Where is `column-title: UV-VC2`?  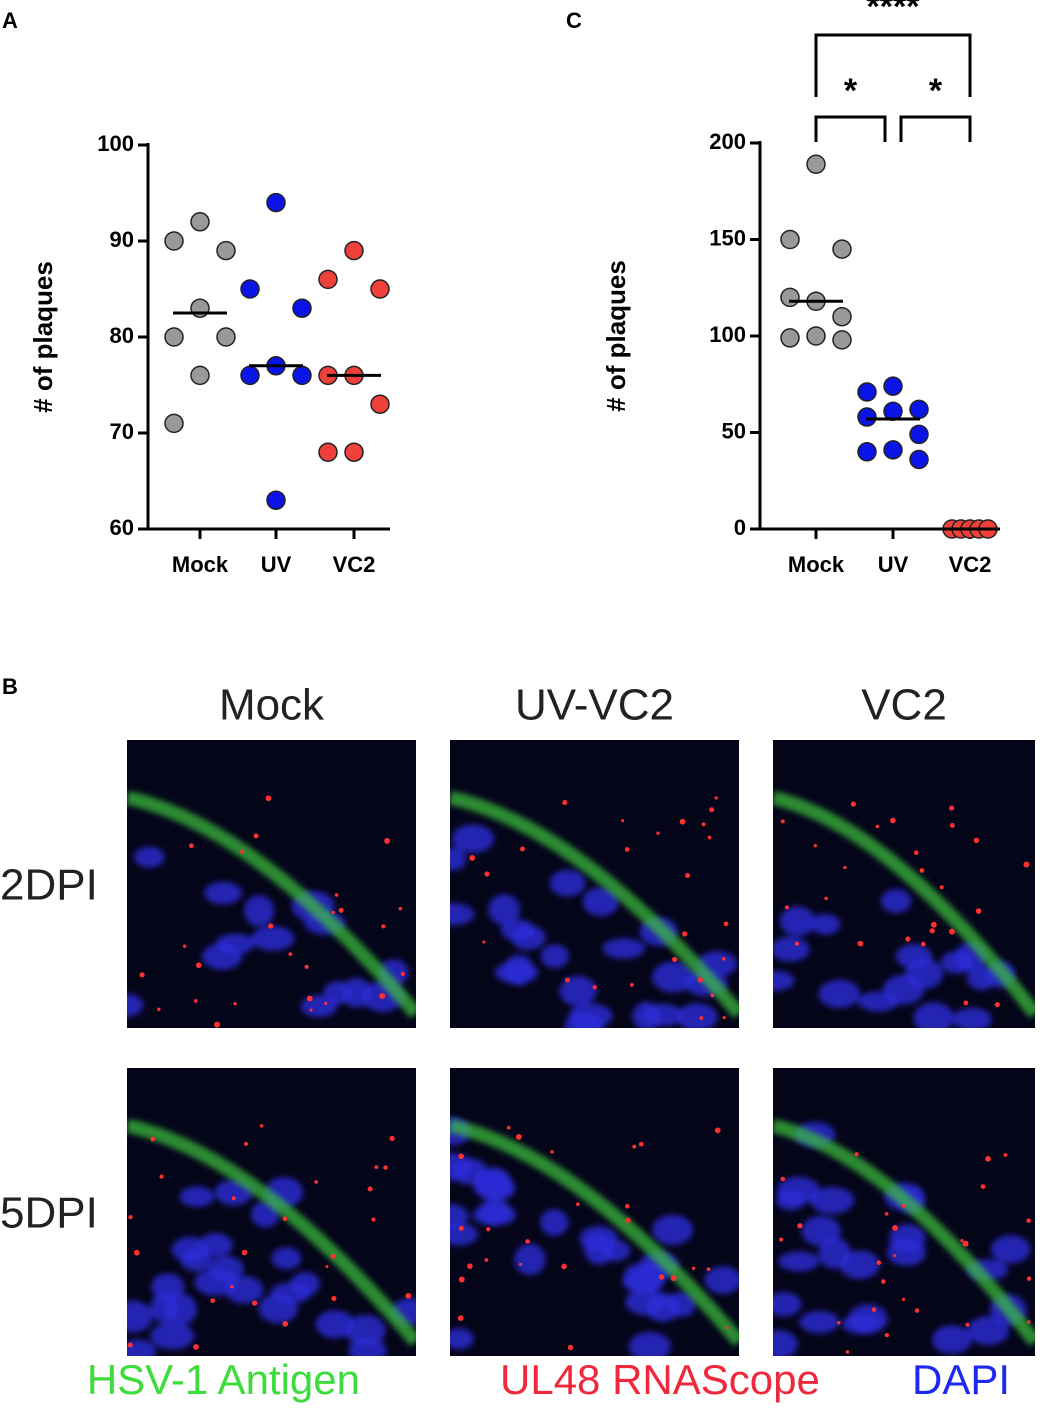 column-title: UV-VC2 is located at coordinates (594, 705).